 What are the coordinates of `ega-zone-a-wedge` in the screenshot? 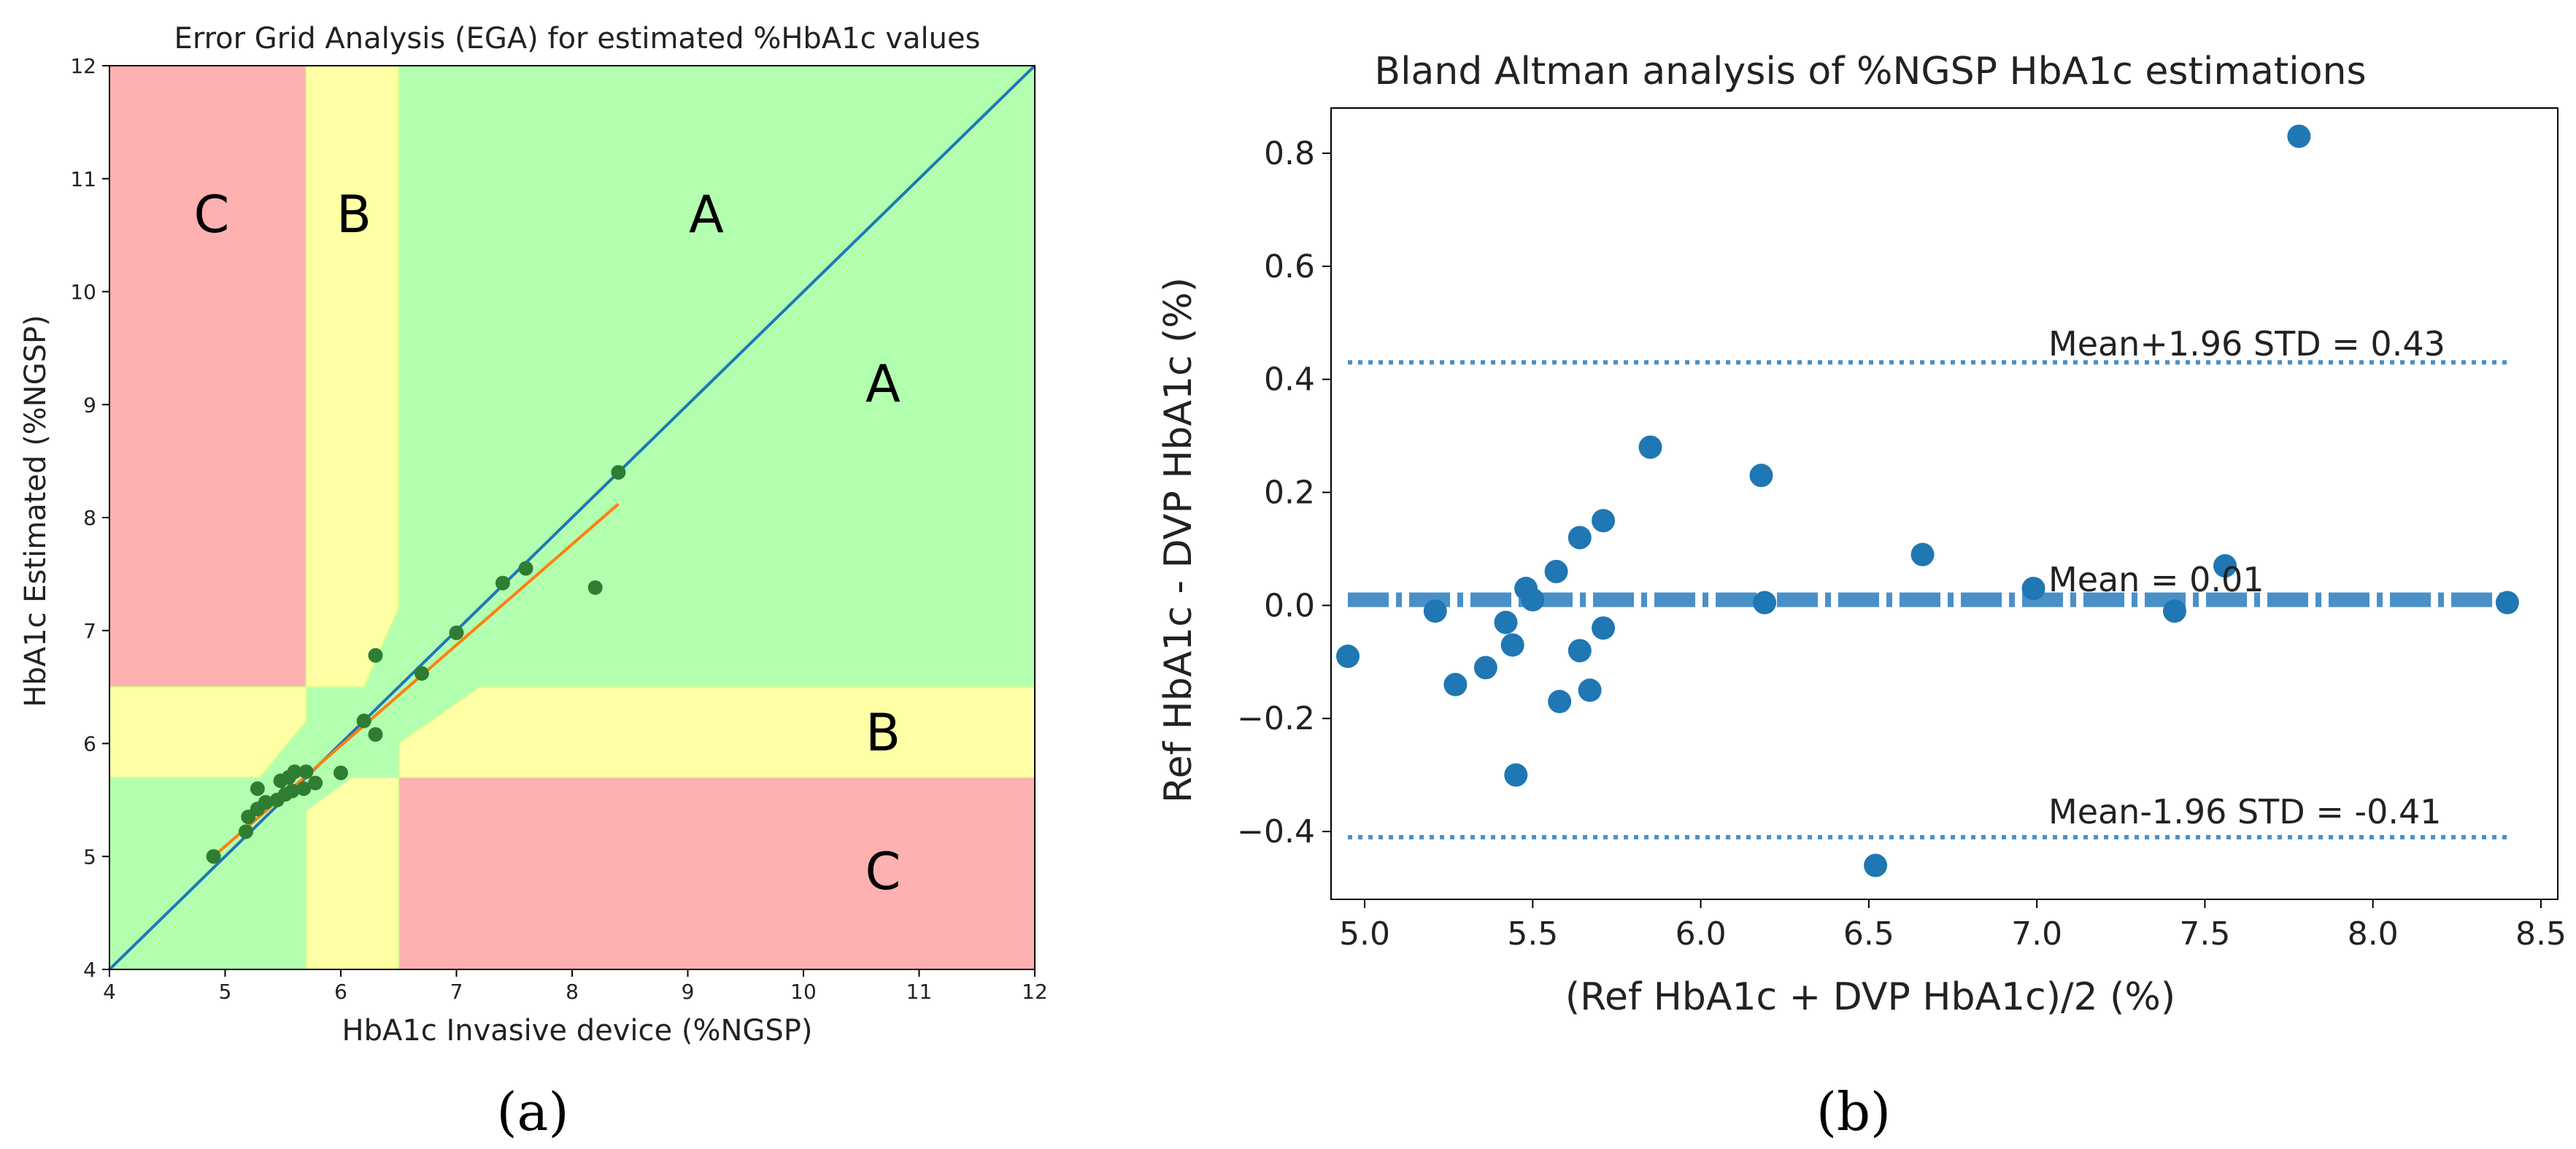 It's located at (352, 777).